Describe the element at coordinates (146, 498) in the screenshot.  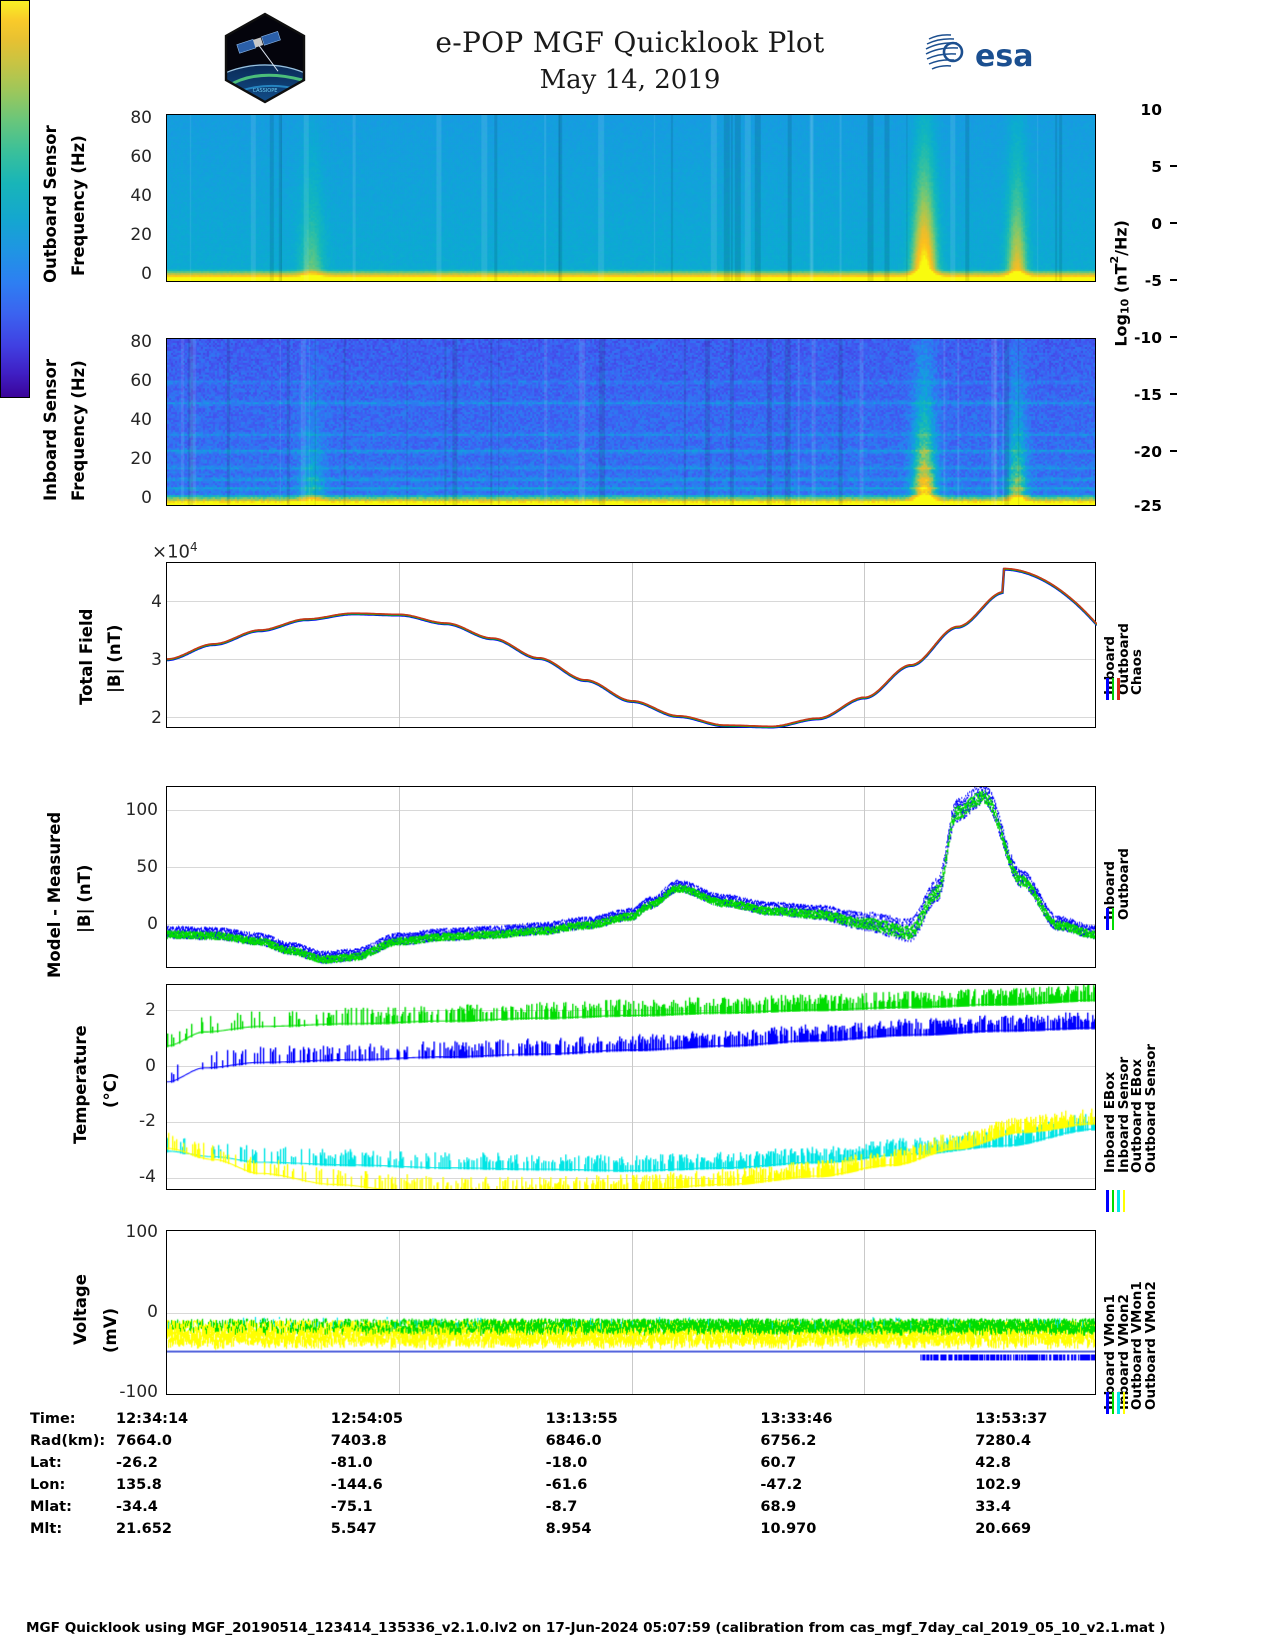
I see `inboard-ytick-0: 0` at that location.